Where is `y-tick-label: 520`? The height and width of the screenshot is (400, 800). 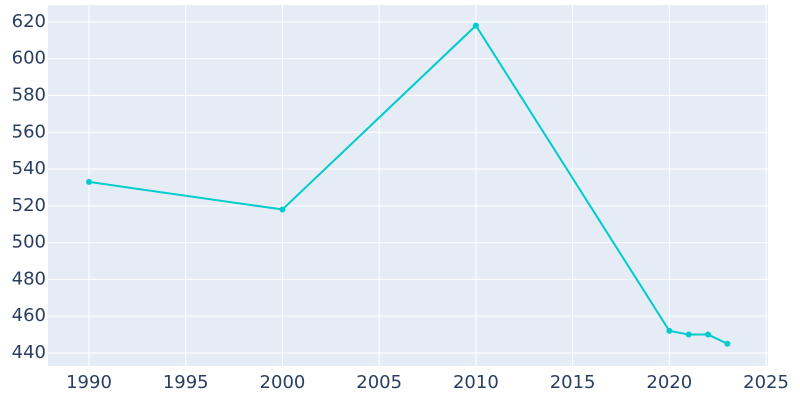 y-tick-label: 520 is located at coordinates (29, 205).